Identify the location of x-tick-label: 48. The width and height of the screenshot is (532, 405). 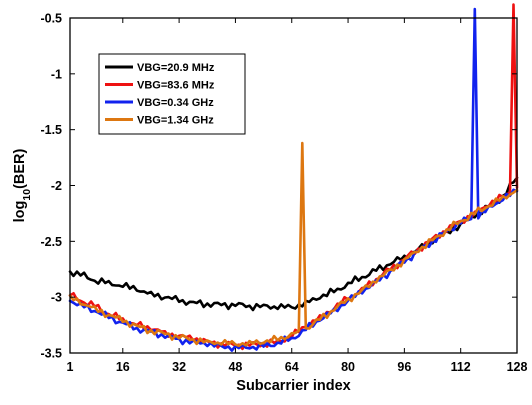
(235, 367).